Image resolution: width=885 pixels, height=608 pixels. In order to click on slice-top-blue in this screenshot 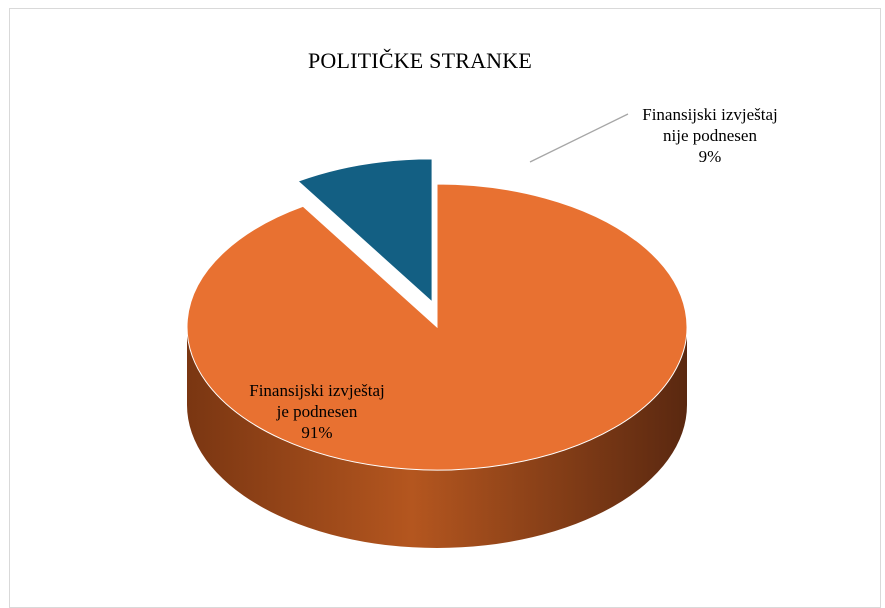, I will do `click(365, 231)`.